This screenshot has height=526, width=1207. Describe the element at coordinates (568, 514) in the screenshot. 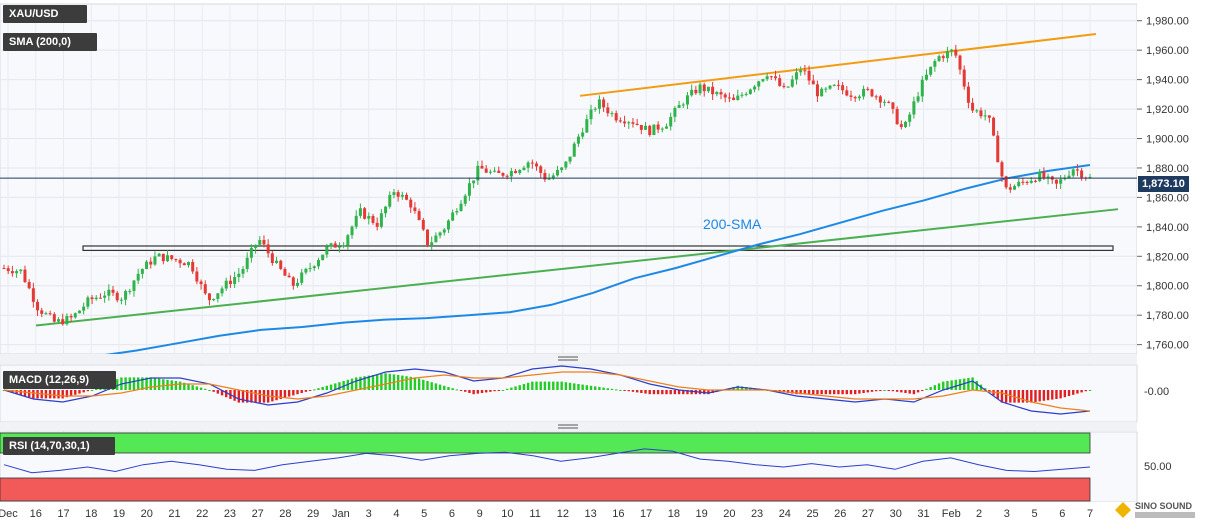

I see `x-axis` at that location.